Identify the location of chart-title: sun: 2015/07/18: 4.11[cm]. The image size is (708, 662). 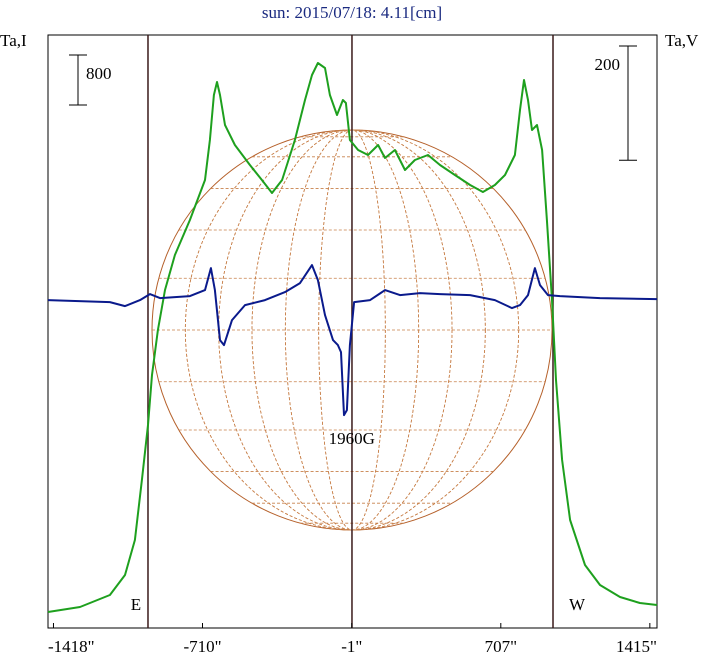
(352, 12).